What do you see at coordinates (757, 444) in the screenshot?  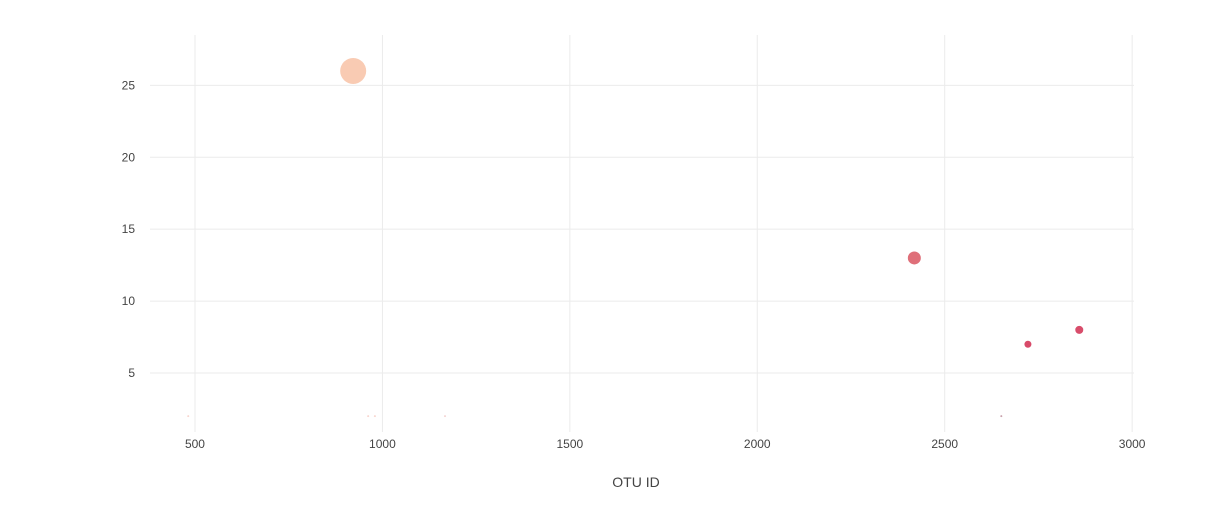 I see `x-tick-label: 2000` at bounding box center [757, 444].